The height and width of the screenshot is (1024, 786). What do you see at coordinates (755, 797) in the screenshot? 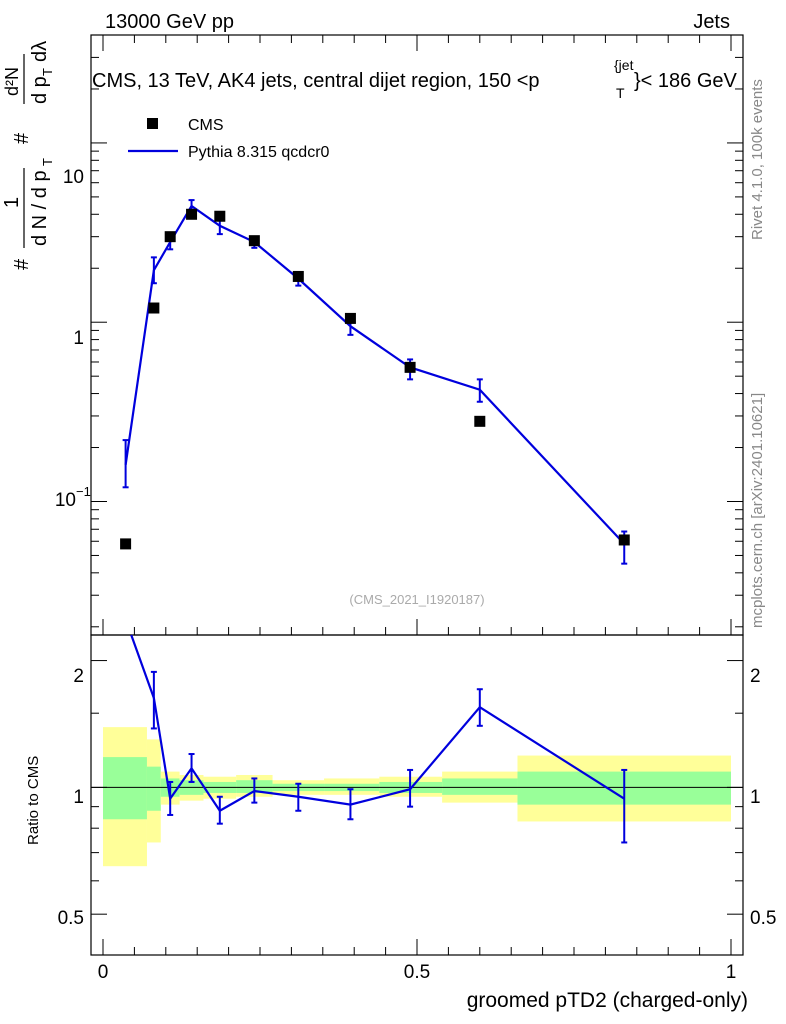
I see `ratio-tick-label-right-1: 1` at bounding box center [755, 797].